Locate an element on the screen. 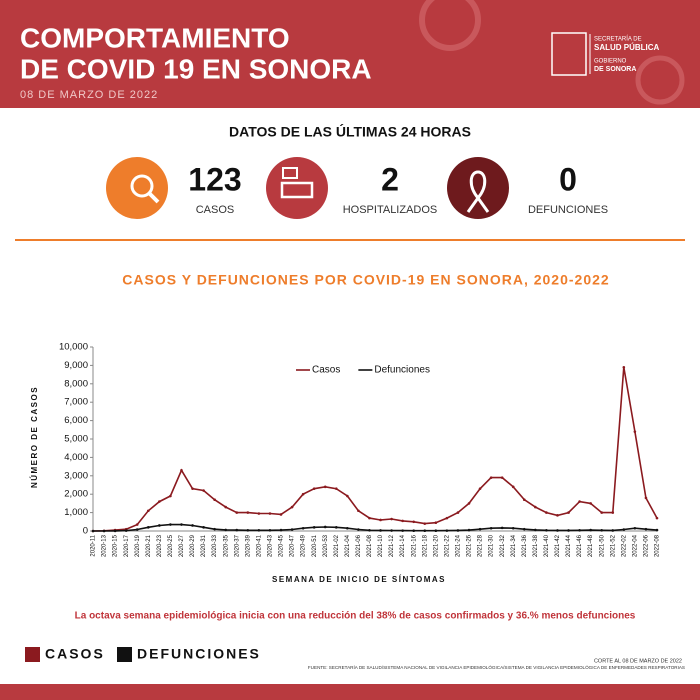  logo-text: GOBIERNO is located at coordinates (610, 62).